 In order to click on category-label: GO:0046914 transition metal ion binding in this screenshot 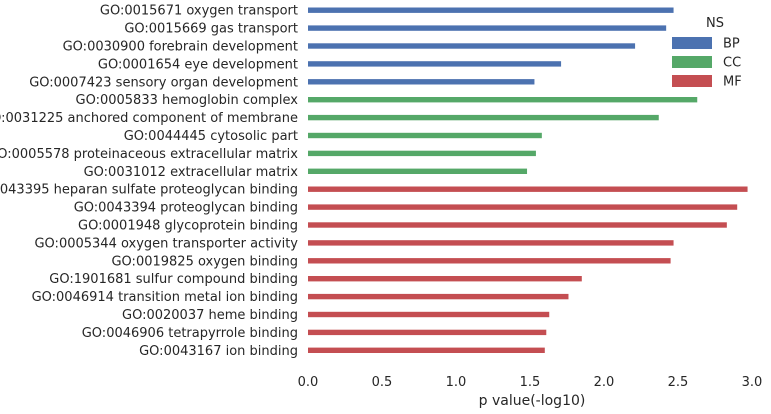, I will do `click(165, 297)`.